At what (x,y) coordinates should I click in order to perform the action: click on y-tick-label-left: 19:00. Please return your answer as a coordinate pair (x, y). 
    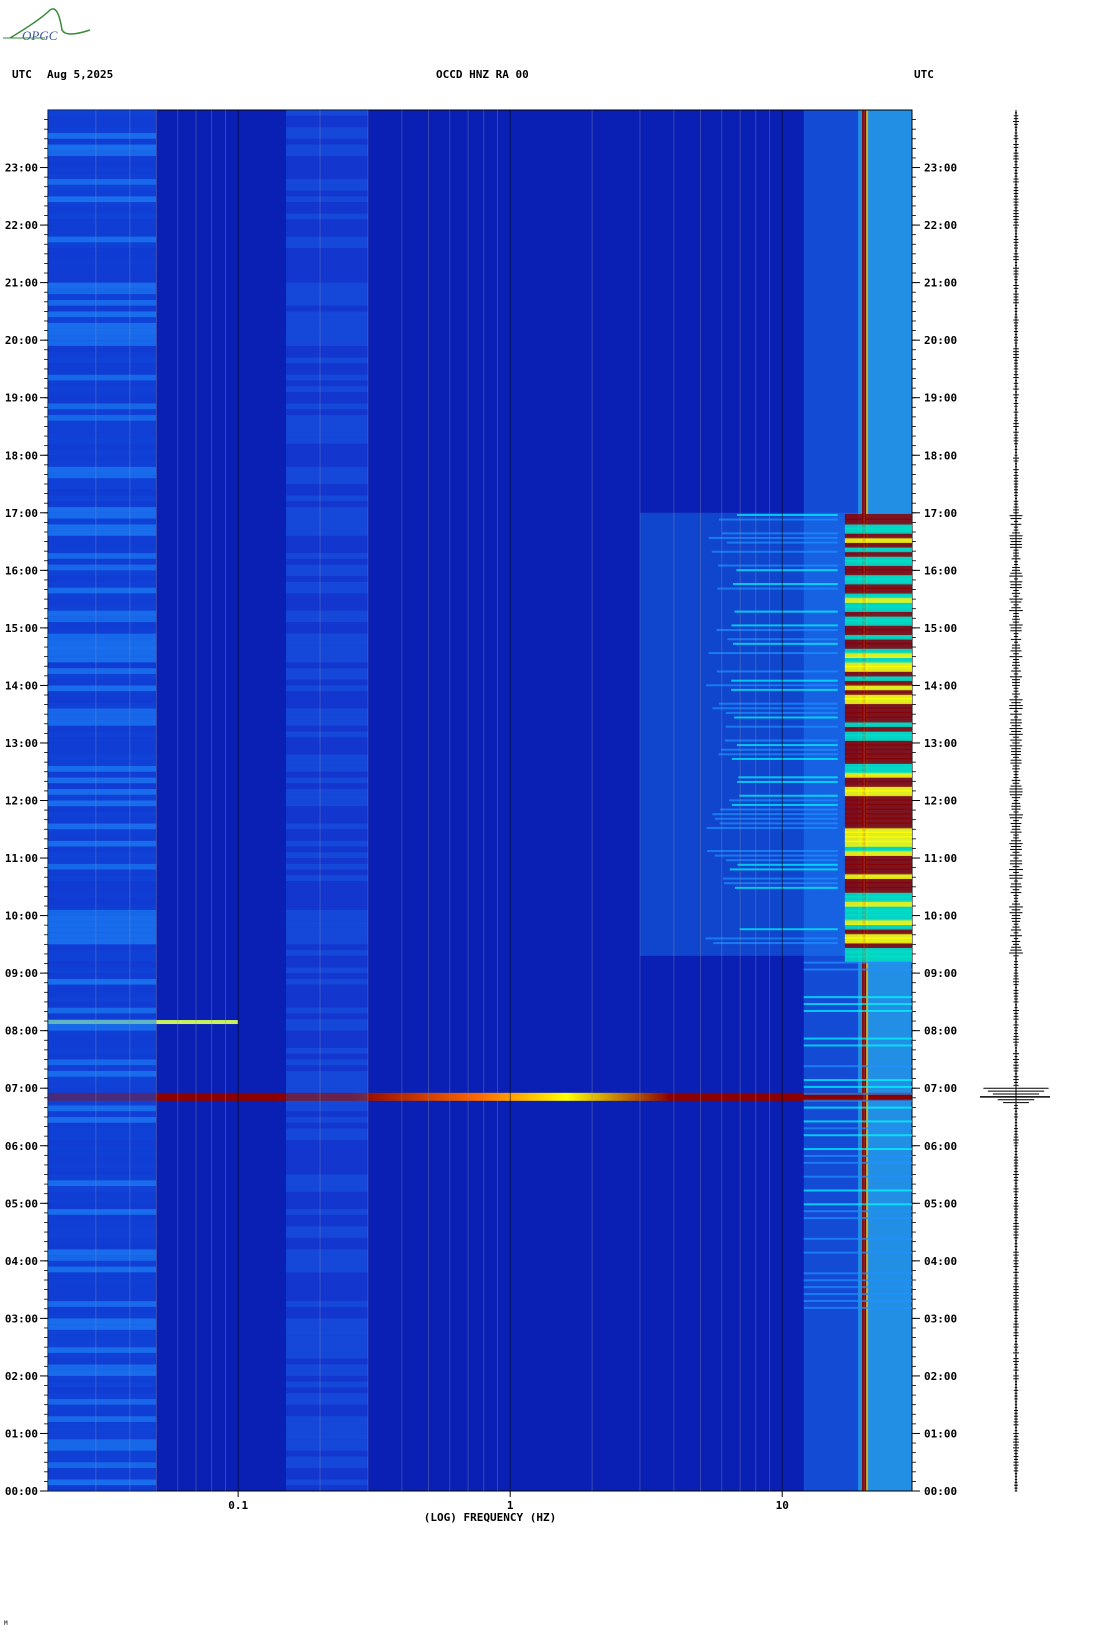
    Looking at the image, I should click on (21, 398).